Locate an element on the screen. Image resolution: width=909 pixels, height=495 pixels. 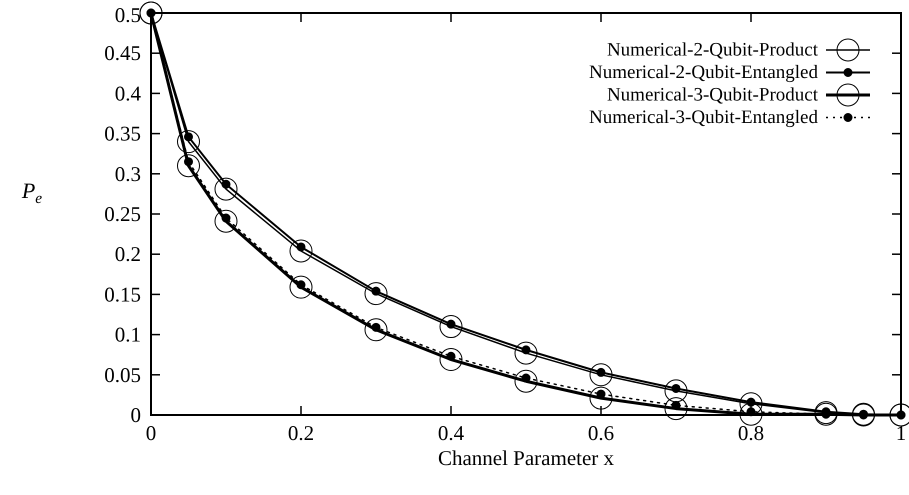
y-axis-title: P$_{e}$ is located at coordinates (31, 192).